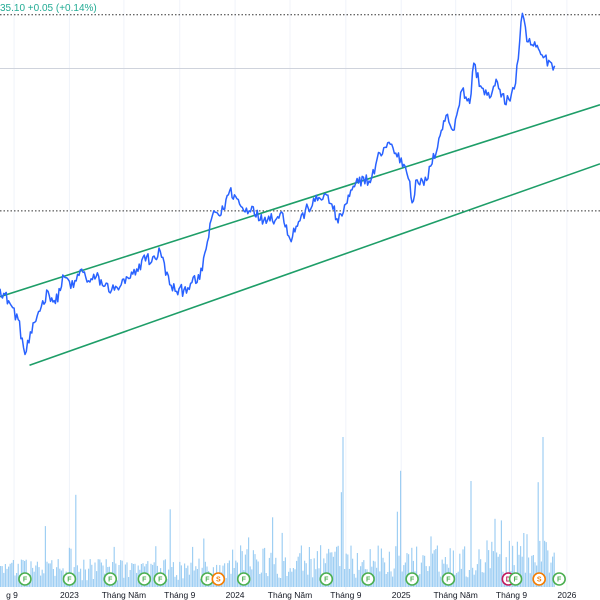 The width and height of the screenshot is (600, 600). I want to click on event-badge-13: F, so click(515, 579).